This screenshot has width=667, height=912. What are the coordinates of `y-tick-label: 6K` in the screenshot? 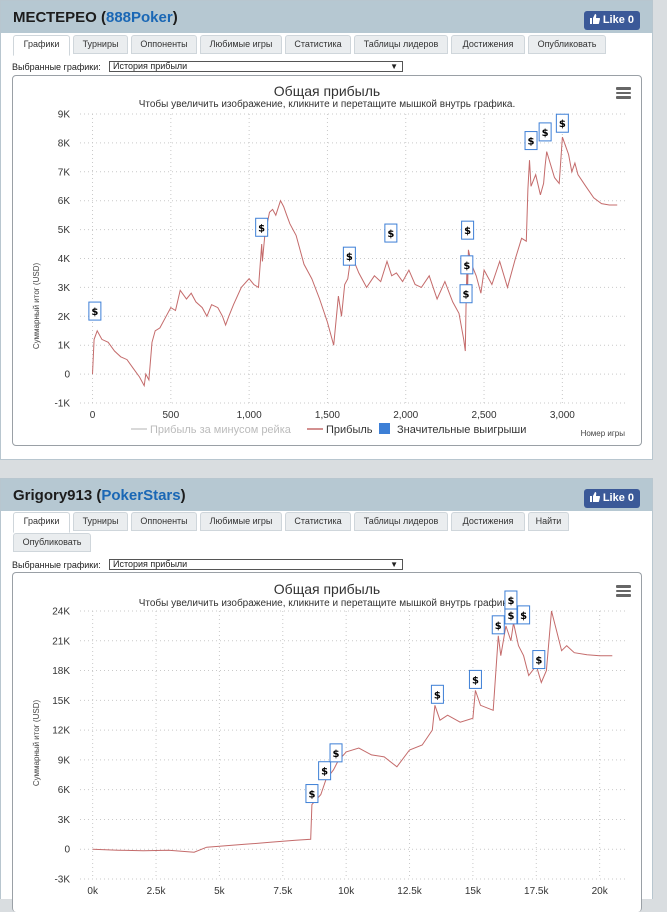 It's located at (64, 201).